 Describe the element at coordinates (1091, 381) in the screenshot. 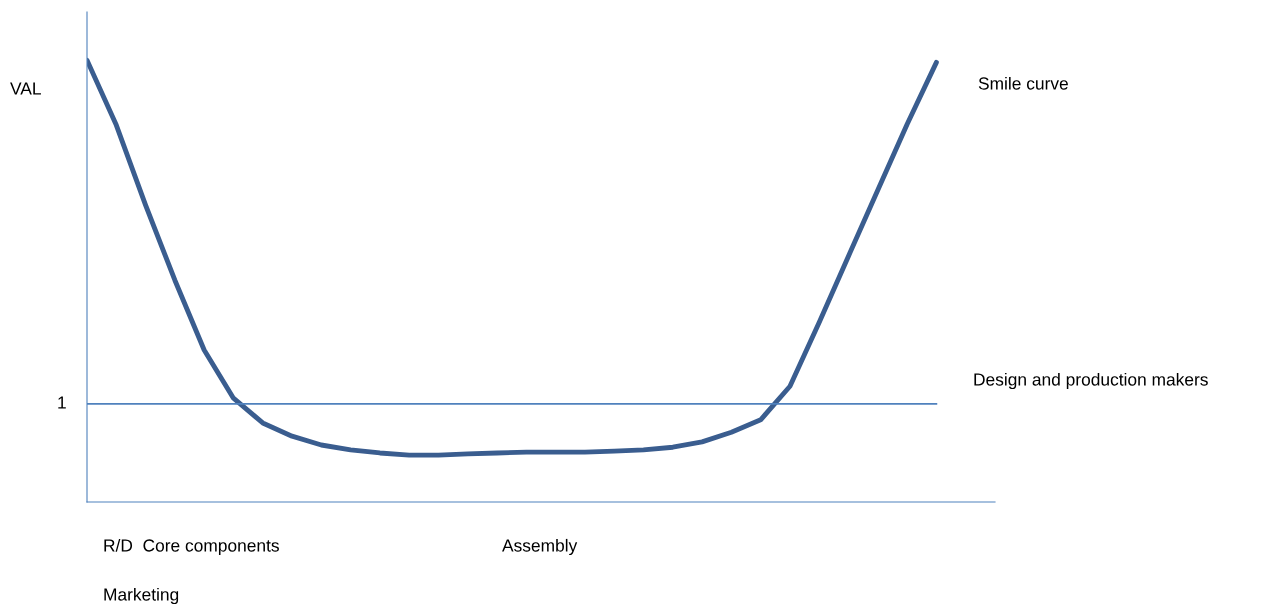

I see `annotation: Design and production makers` at that location.